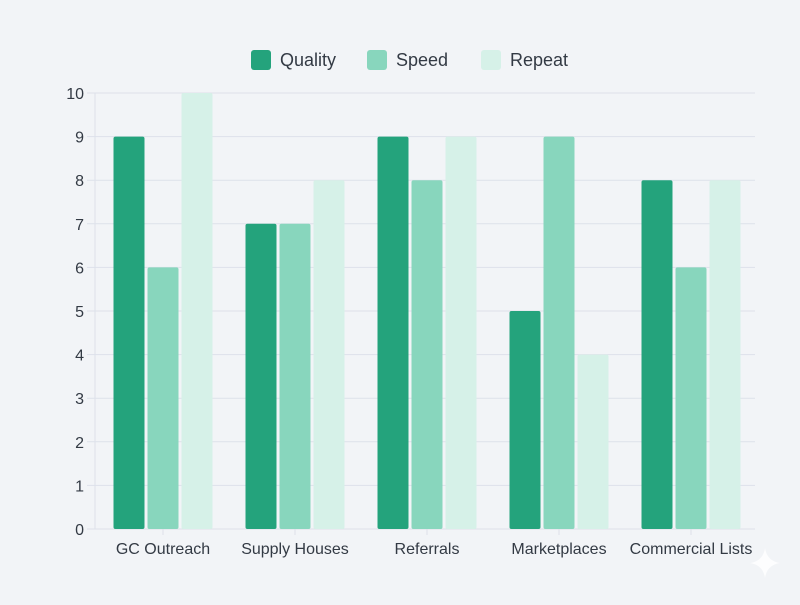 The height and width of the screenshot is (605, 800). What do you see at coordinates (491, 60) in the screenshot?
I see `legend-swatch-repeat` at bounding box center [491, 60].